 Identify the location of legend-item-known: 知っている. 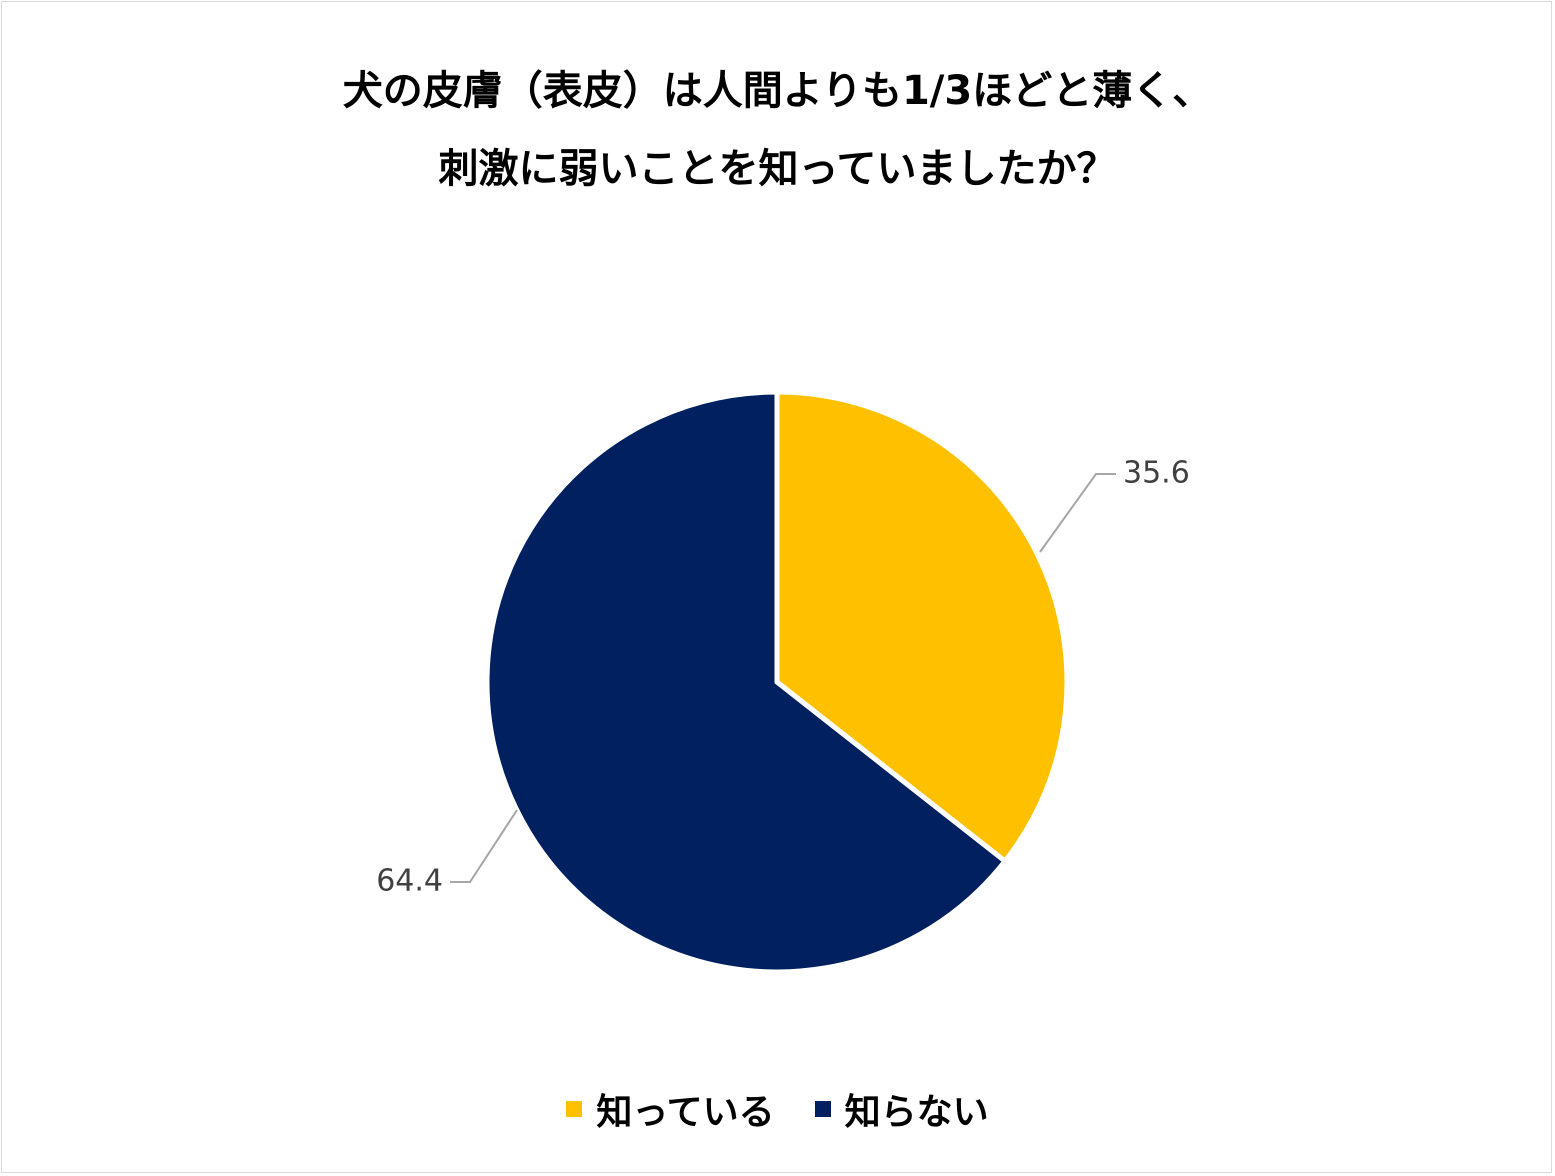
(670, 1109).